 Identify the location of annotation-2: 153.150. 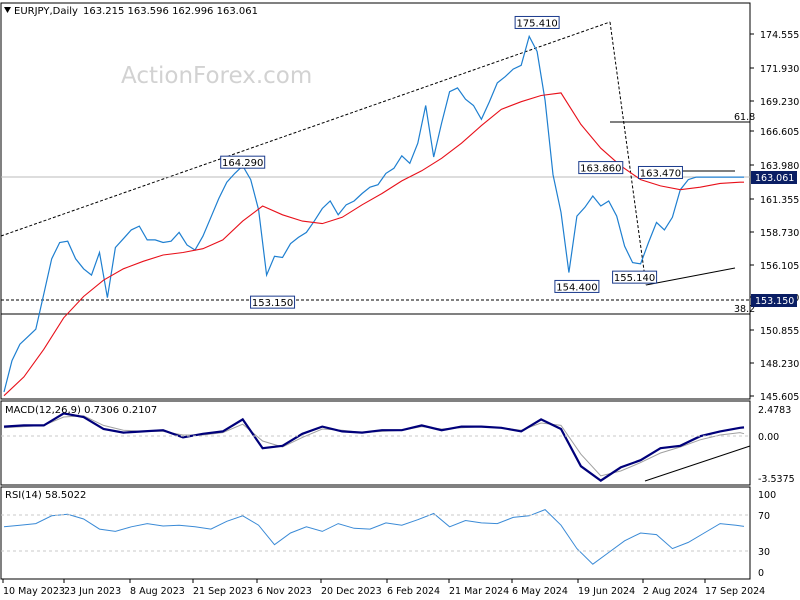
(273, 302).